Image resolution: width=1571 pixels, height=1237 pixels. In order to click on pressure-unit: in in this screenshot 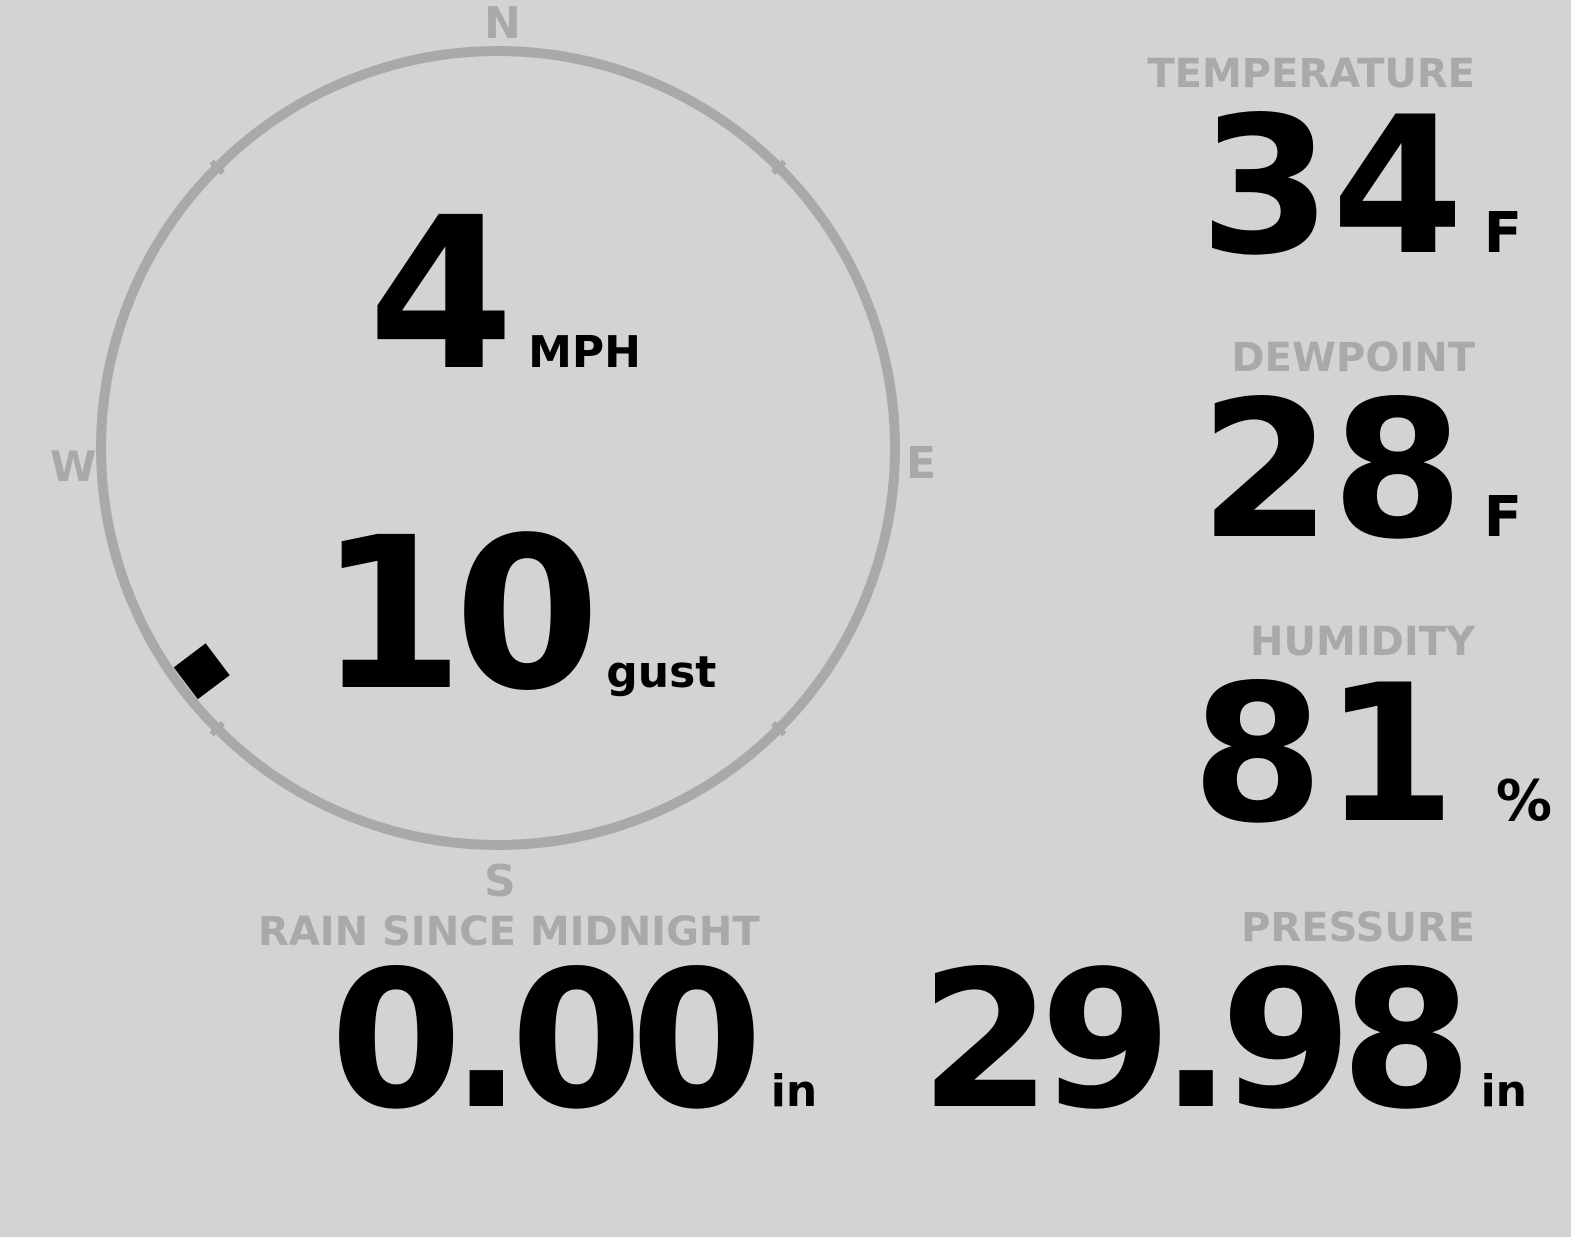, I will do `click(1503, 1091)`.